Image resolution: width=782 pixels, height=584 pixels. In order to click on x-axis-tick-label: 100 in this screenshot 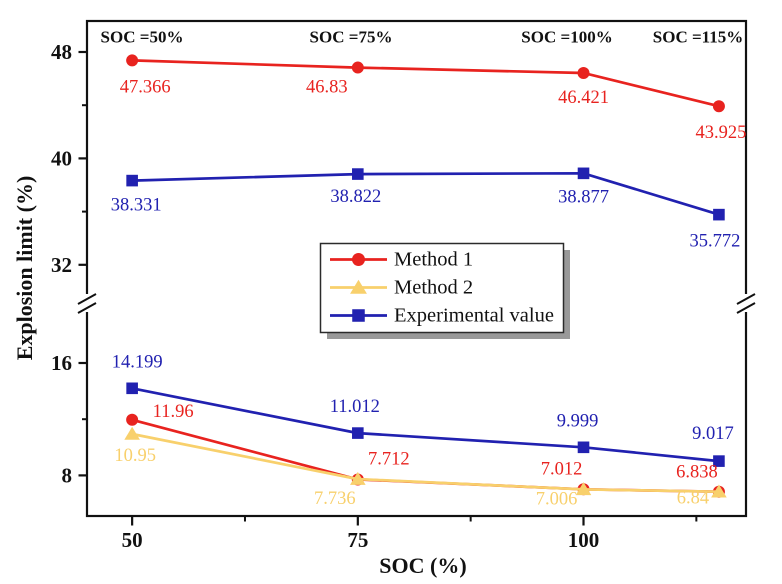, I will do `click(584, 540)`.